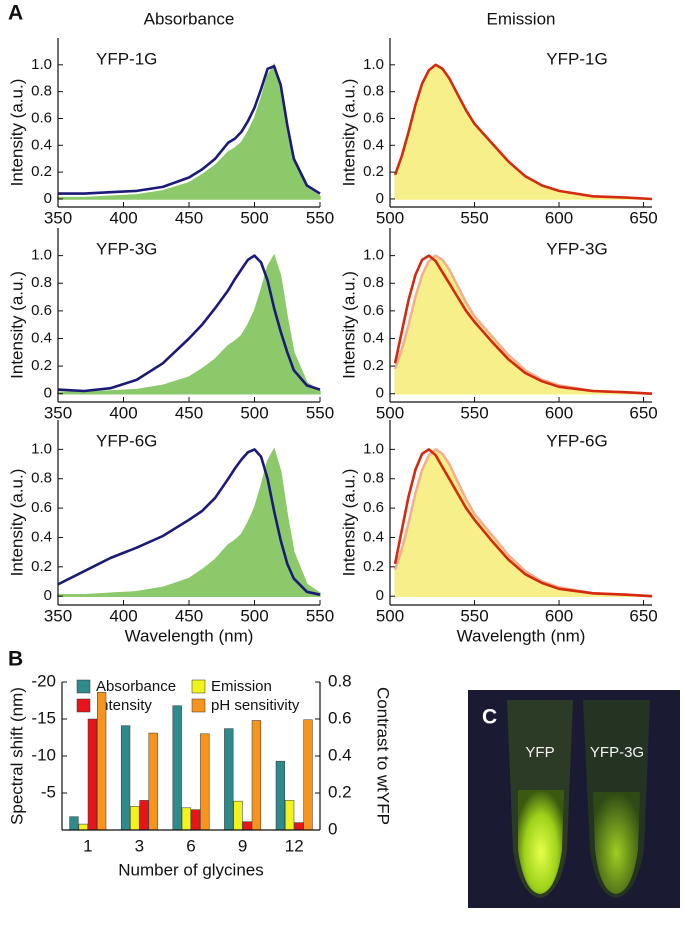 The width and height of the screenshot is (684, 945). What do you see at coordinates (41, 282) in the screenshot?
I see `y-tick-label: 0.8` at bounding box center [41, 282].